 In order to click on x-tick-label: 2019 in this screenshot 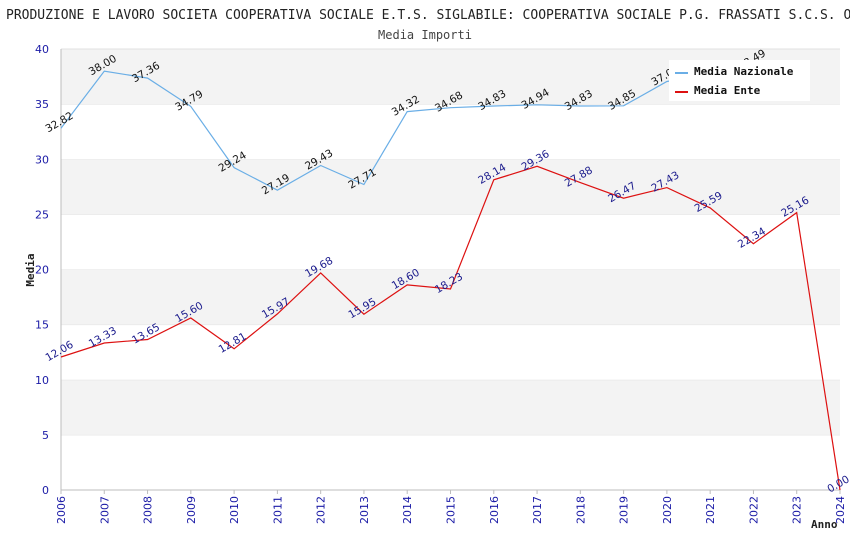, I will do `click(624, 510)`.